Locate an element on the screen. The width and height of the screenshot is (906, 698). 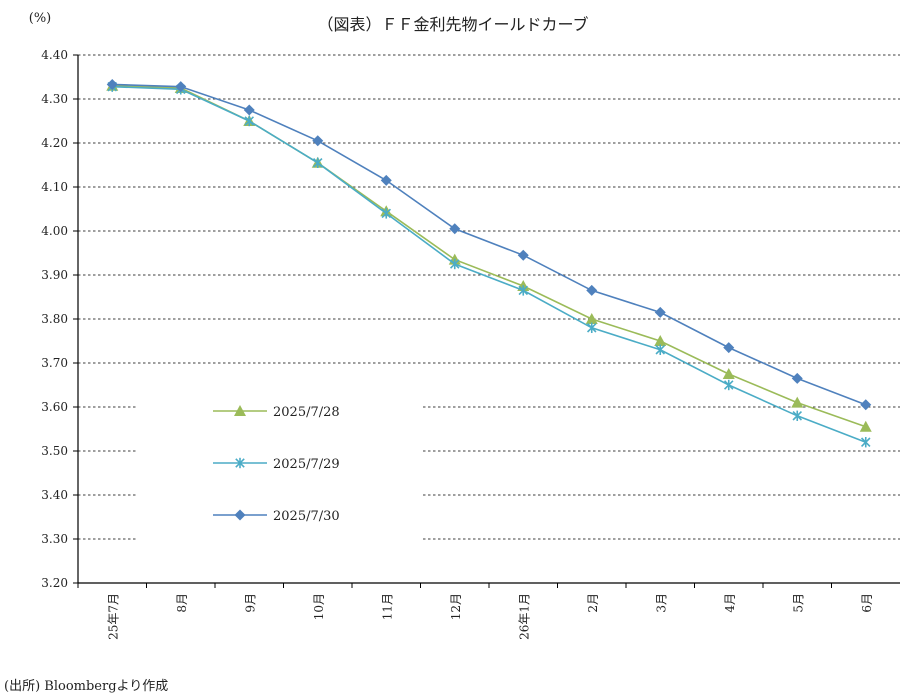
y-axis-unit-label: (%) is located at coordinates (40, 18).